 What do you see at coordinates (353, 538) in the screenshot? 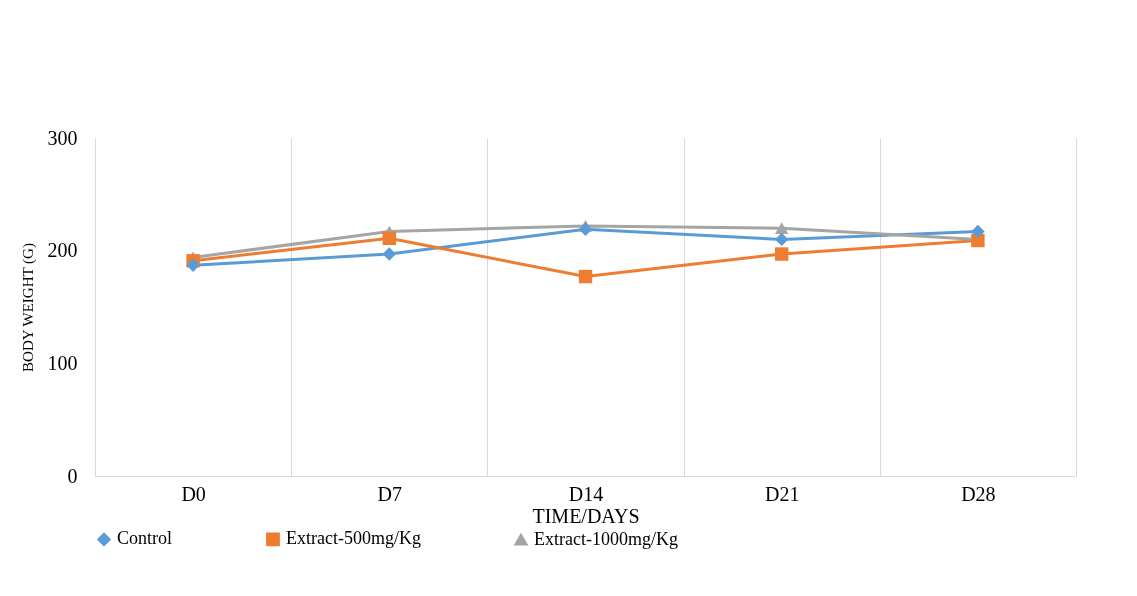
I see `legend-label: Extract-500mg/Kg` at bounding box center [353, 538].